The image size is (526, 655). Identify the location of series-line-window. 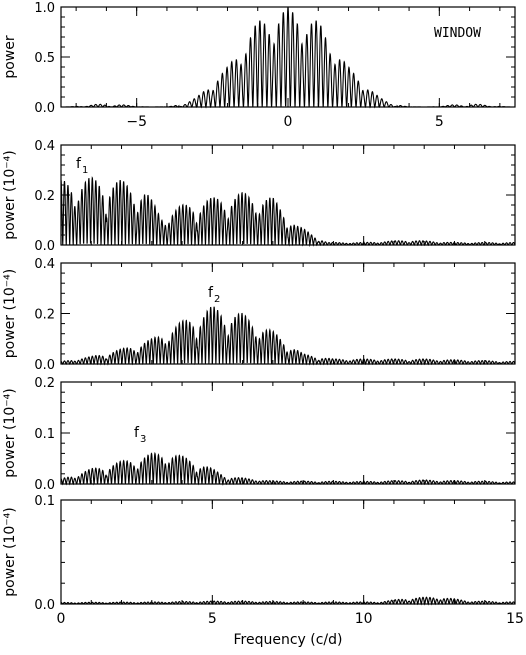
(288, 57).